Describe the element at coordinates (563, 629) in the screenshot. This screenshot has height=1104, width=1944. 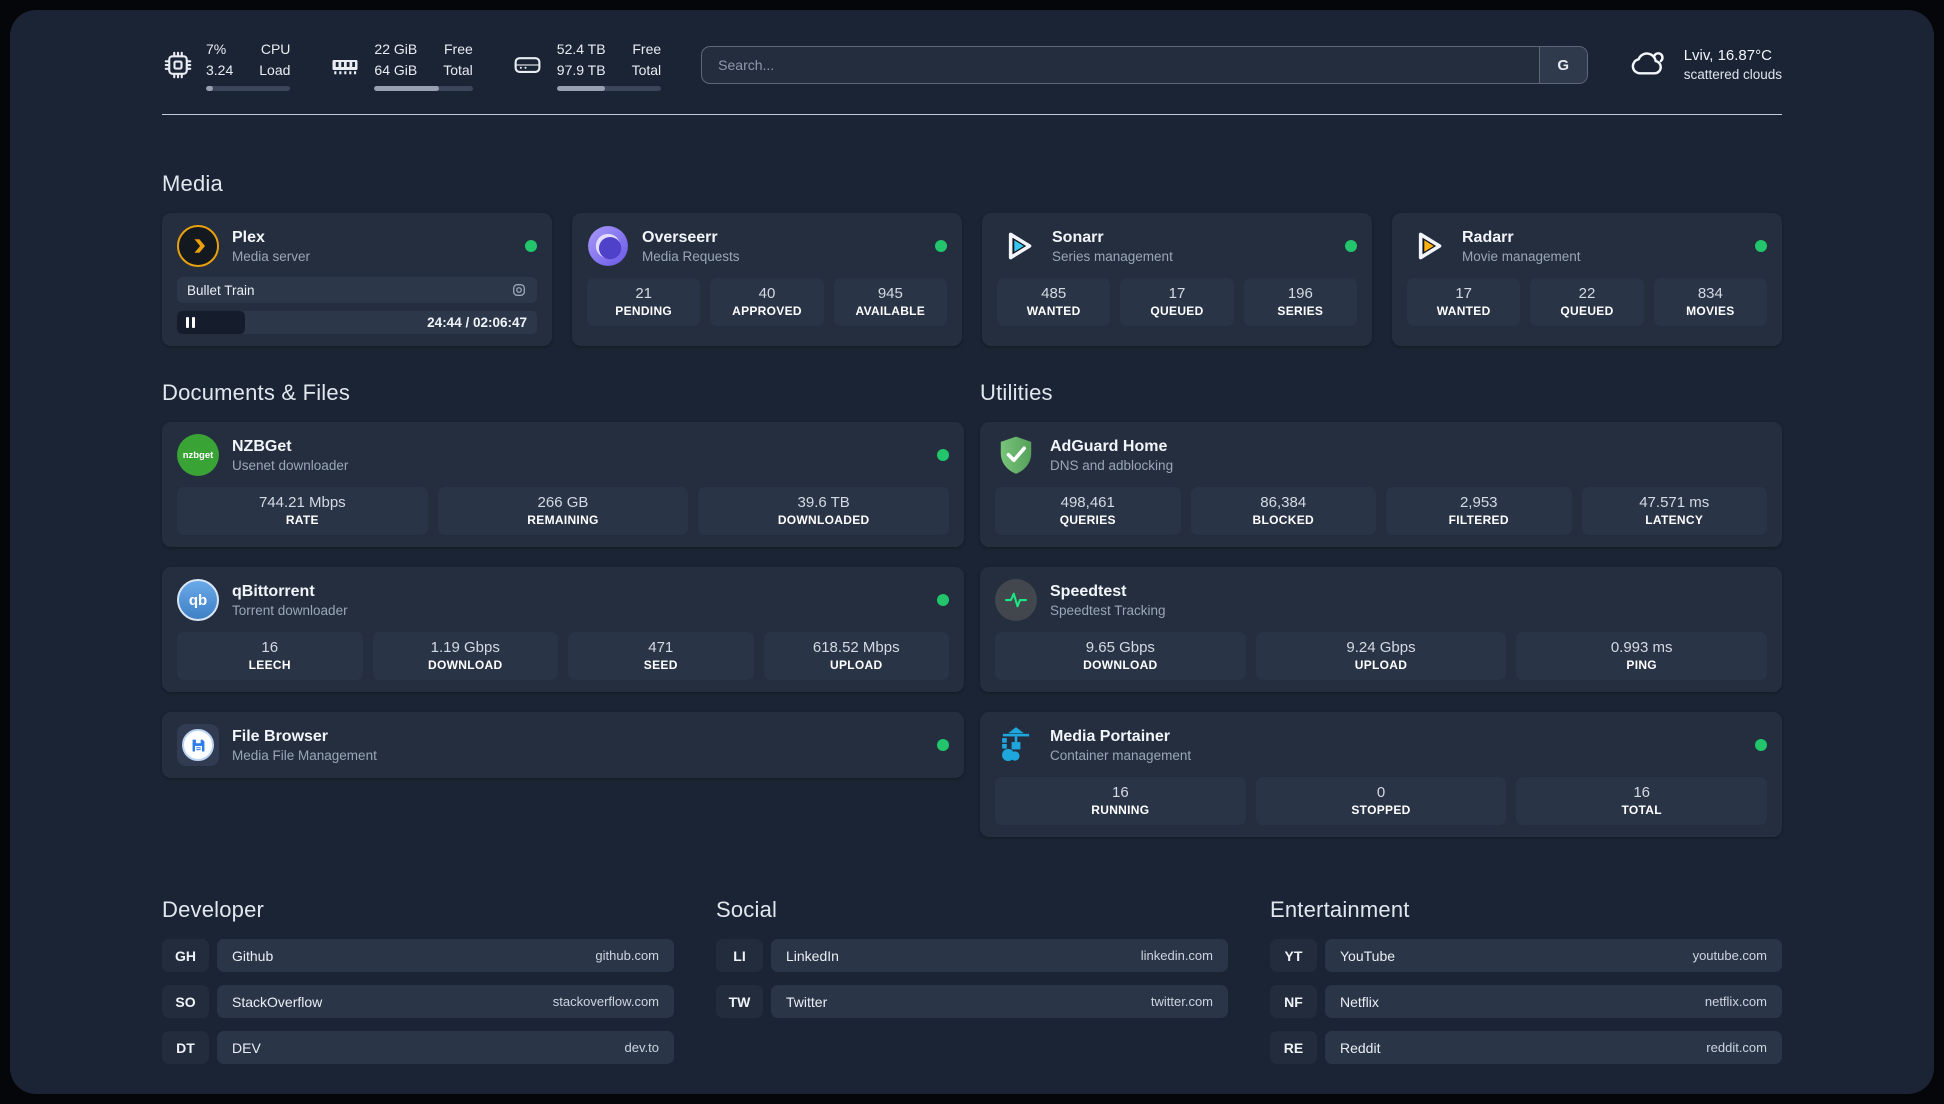
I see `service-card-qbittorrent: qb qBittorrent Torrent downloader 16` at that location.